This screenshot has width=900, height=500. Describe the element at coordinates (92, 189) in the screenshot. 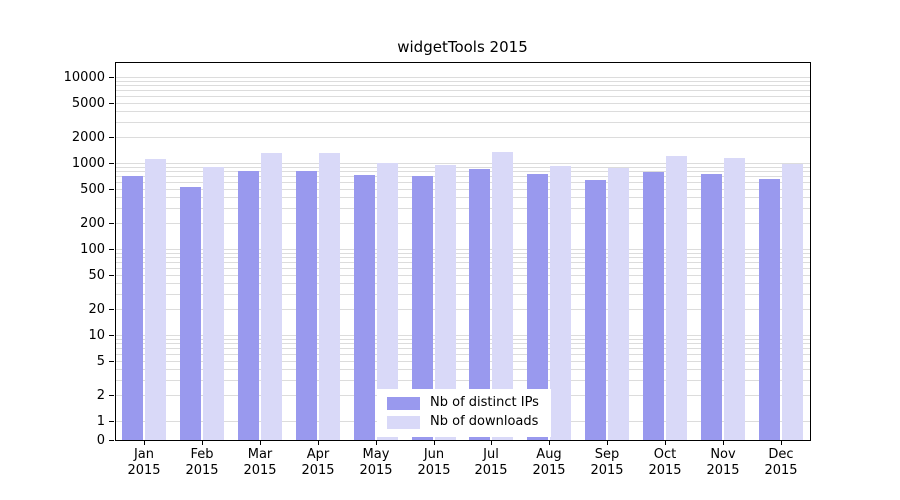

I see `y-tick-label: 500` at that location.